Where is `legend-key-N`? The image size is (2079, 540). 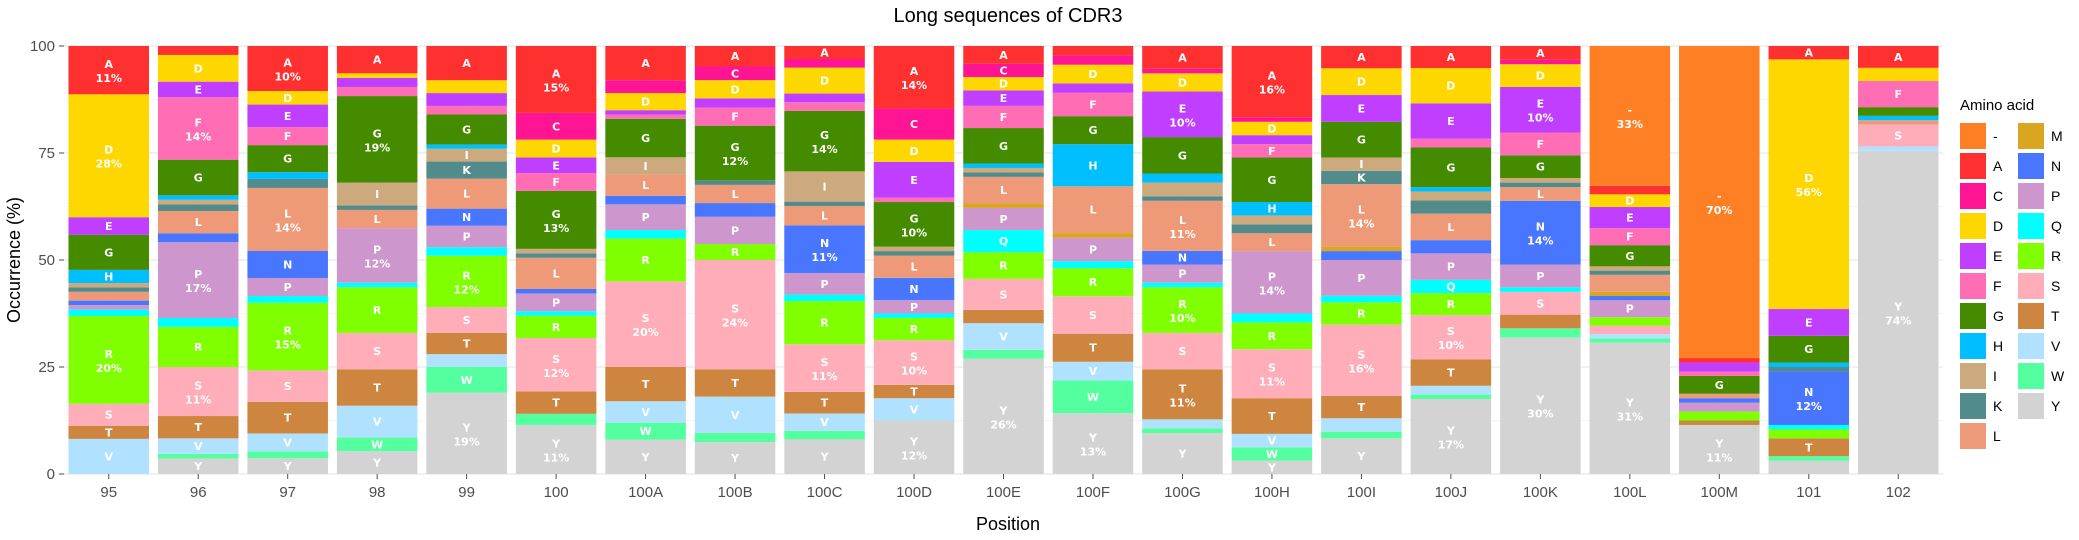 legend-key-N is located at coordinates (2031, 166).